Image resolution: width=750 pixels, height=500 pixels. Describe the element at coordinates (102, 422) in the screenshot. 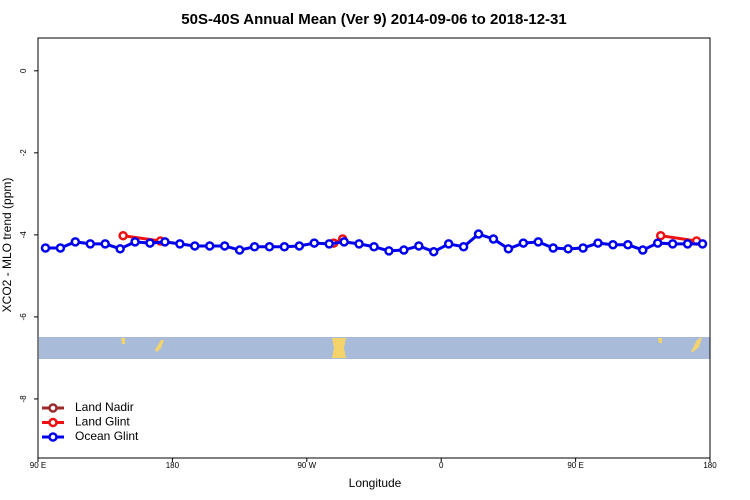

I see `legend-label: Land Glint` at that location.